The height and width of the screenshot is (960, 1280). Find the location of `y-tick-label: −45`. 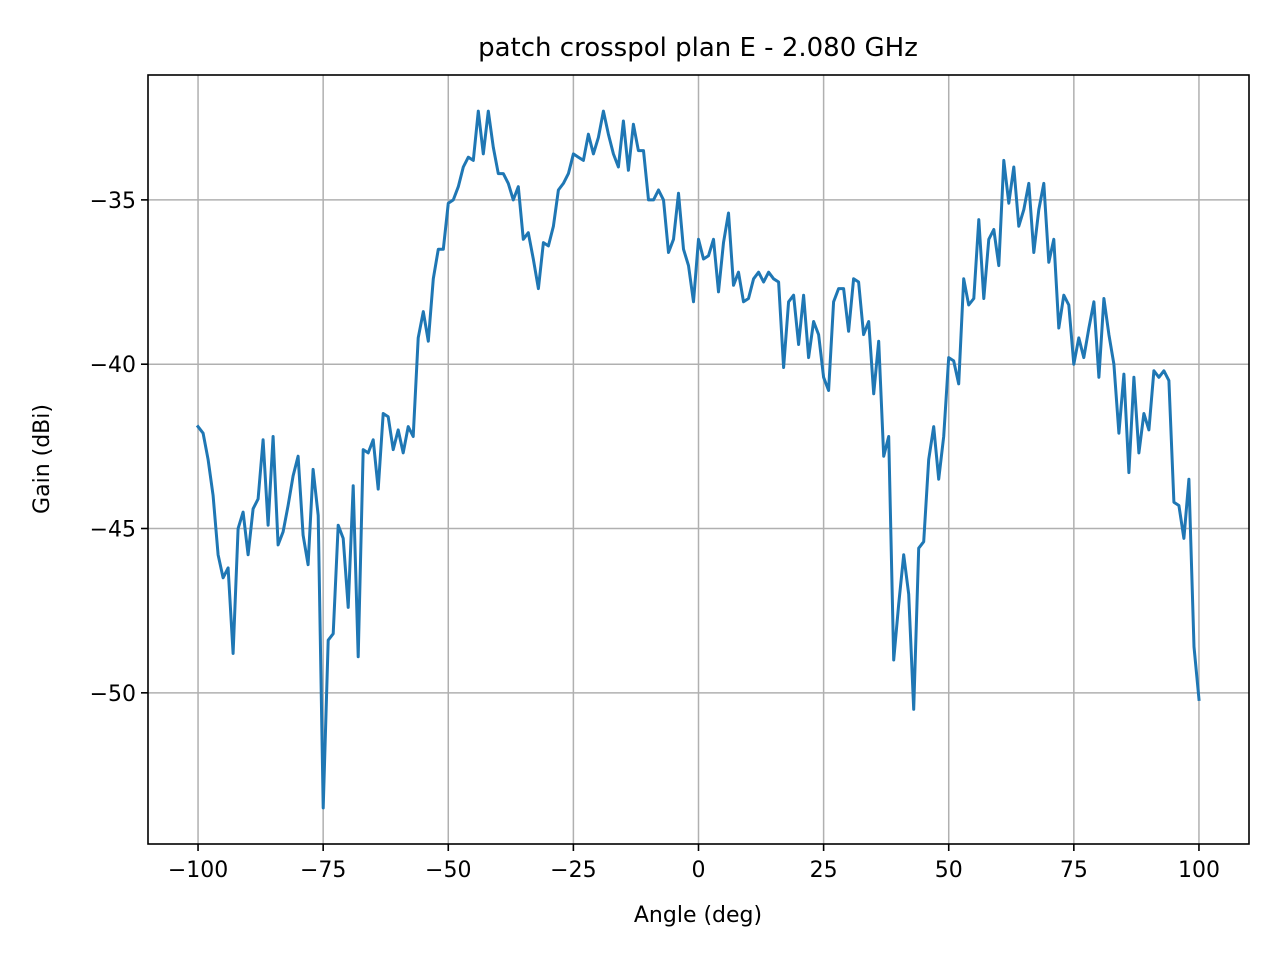

y-tick-label: −45 is located at coordinates (113, 530).